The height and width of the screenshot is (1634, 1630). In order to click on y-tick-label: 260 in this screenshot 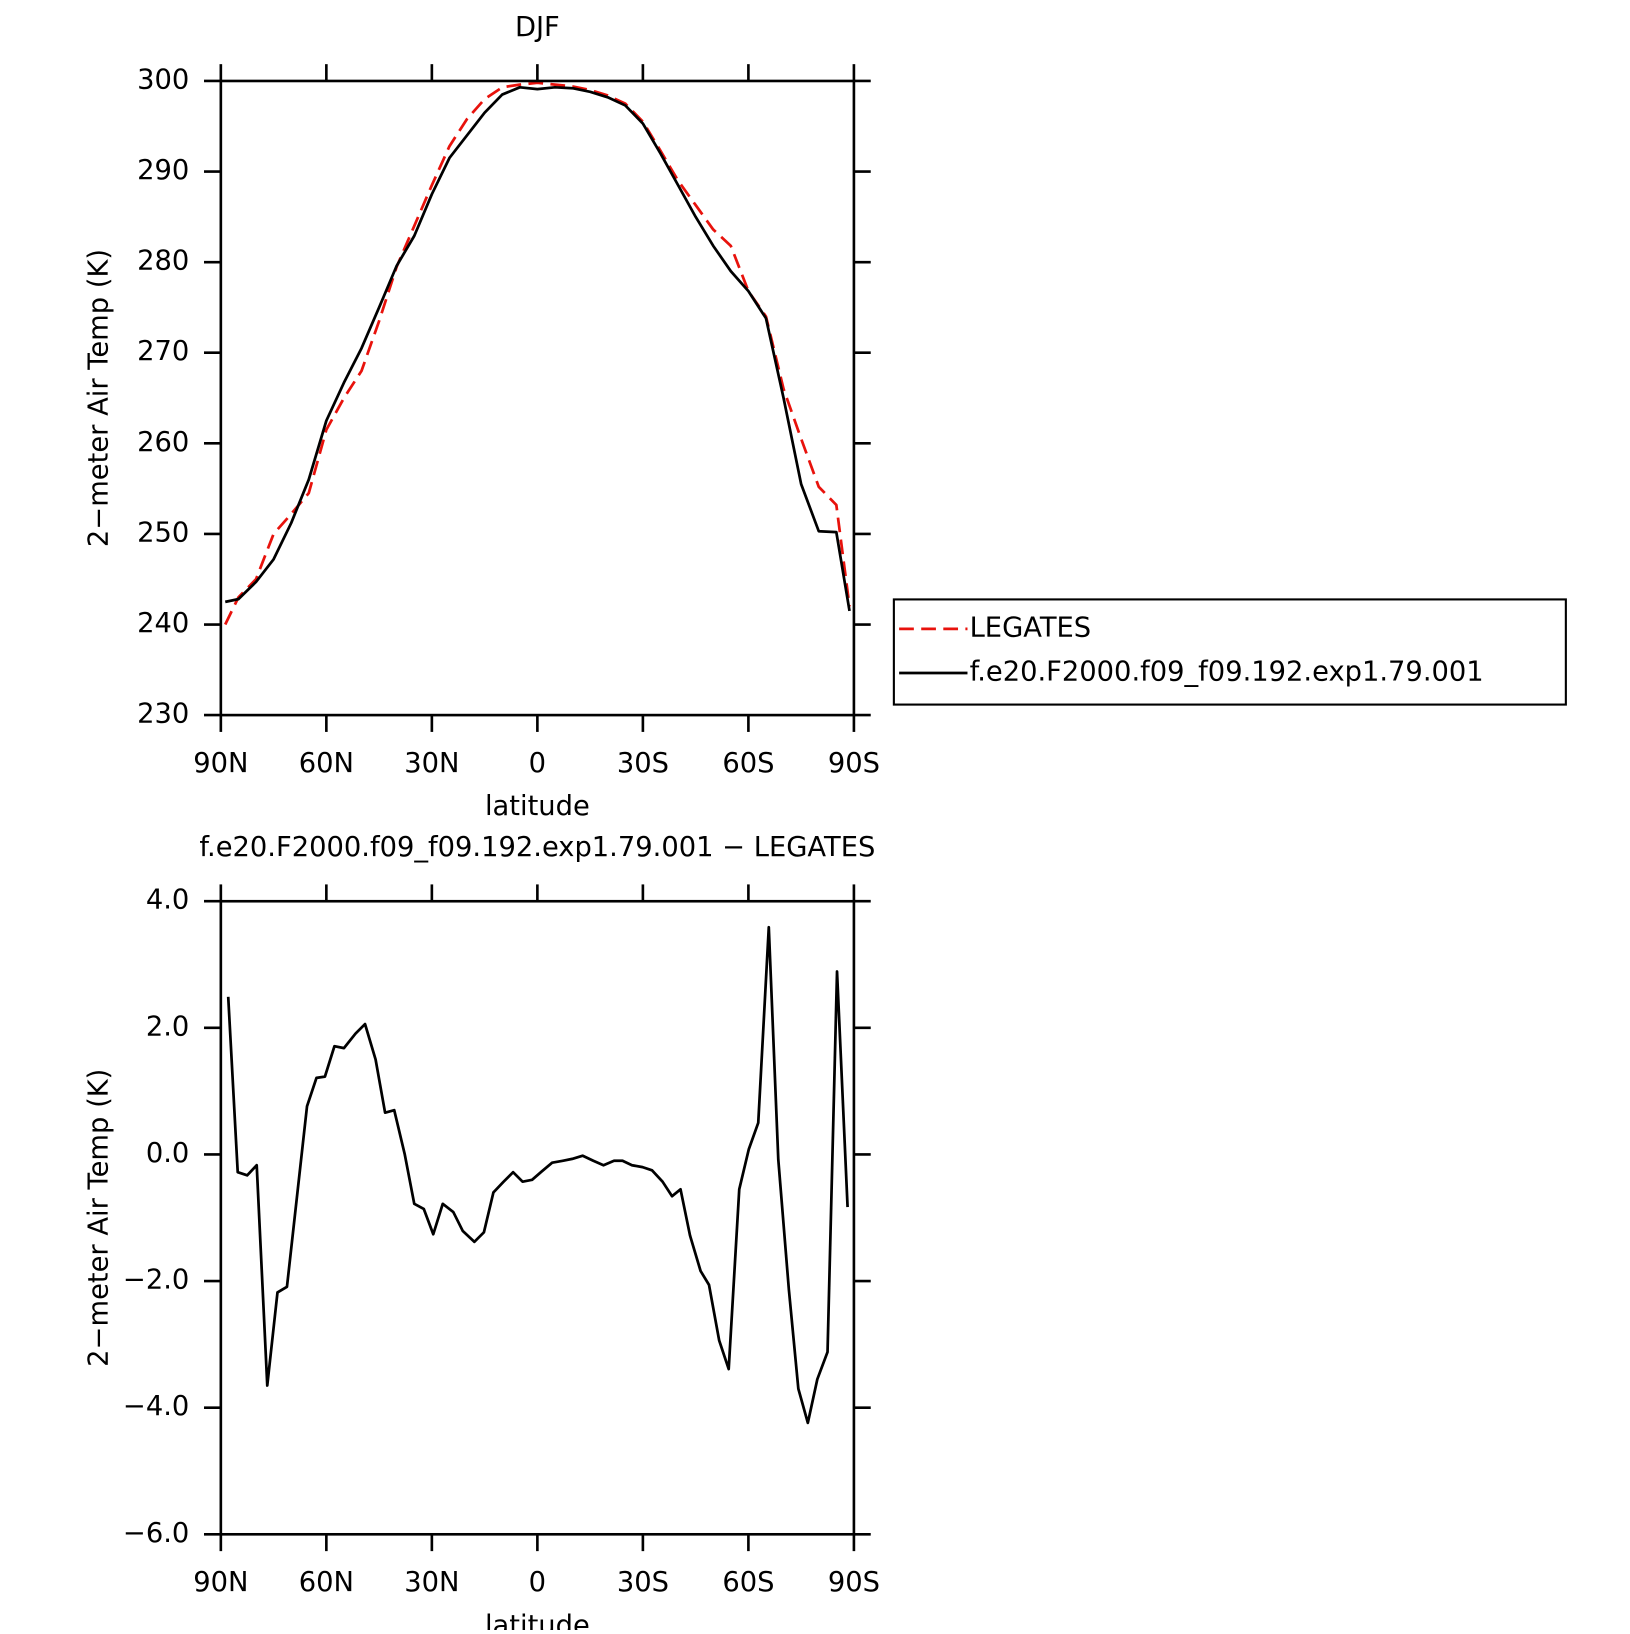, I will do `click(163, 442)`.